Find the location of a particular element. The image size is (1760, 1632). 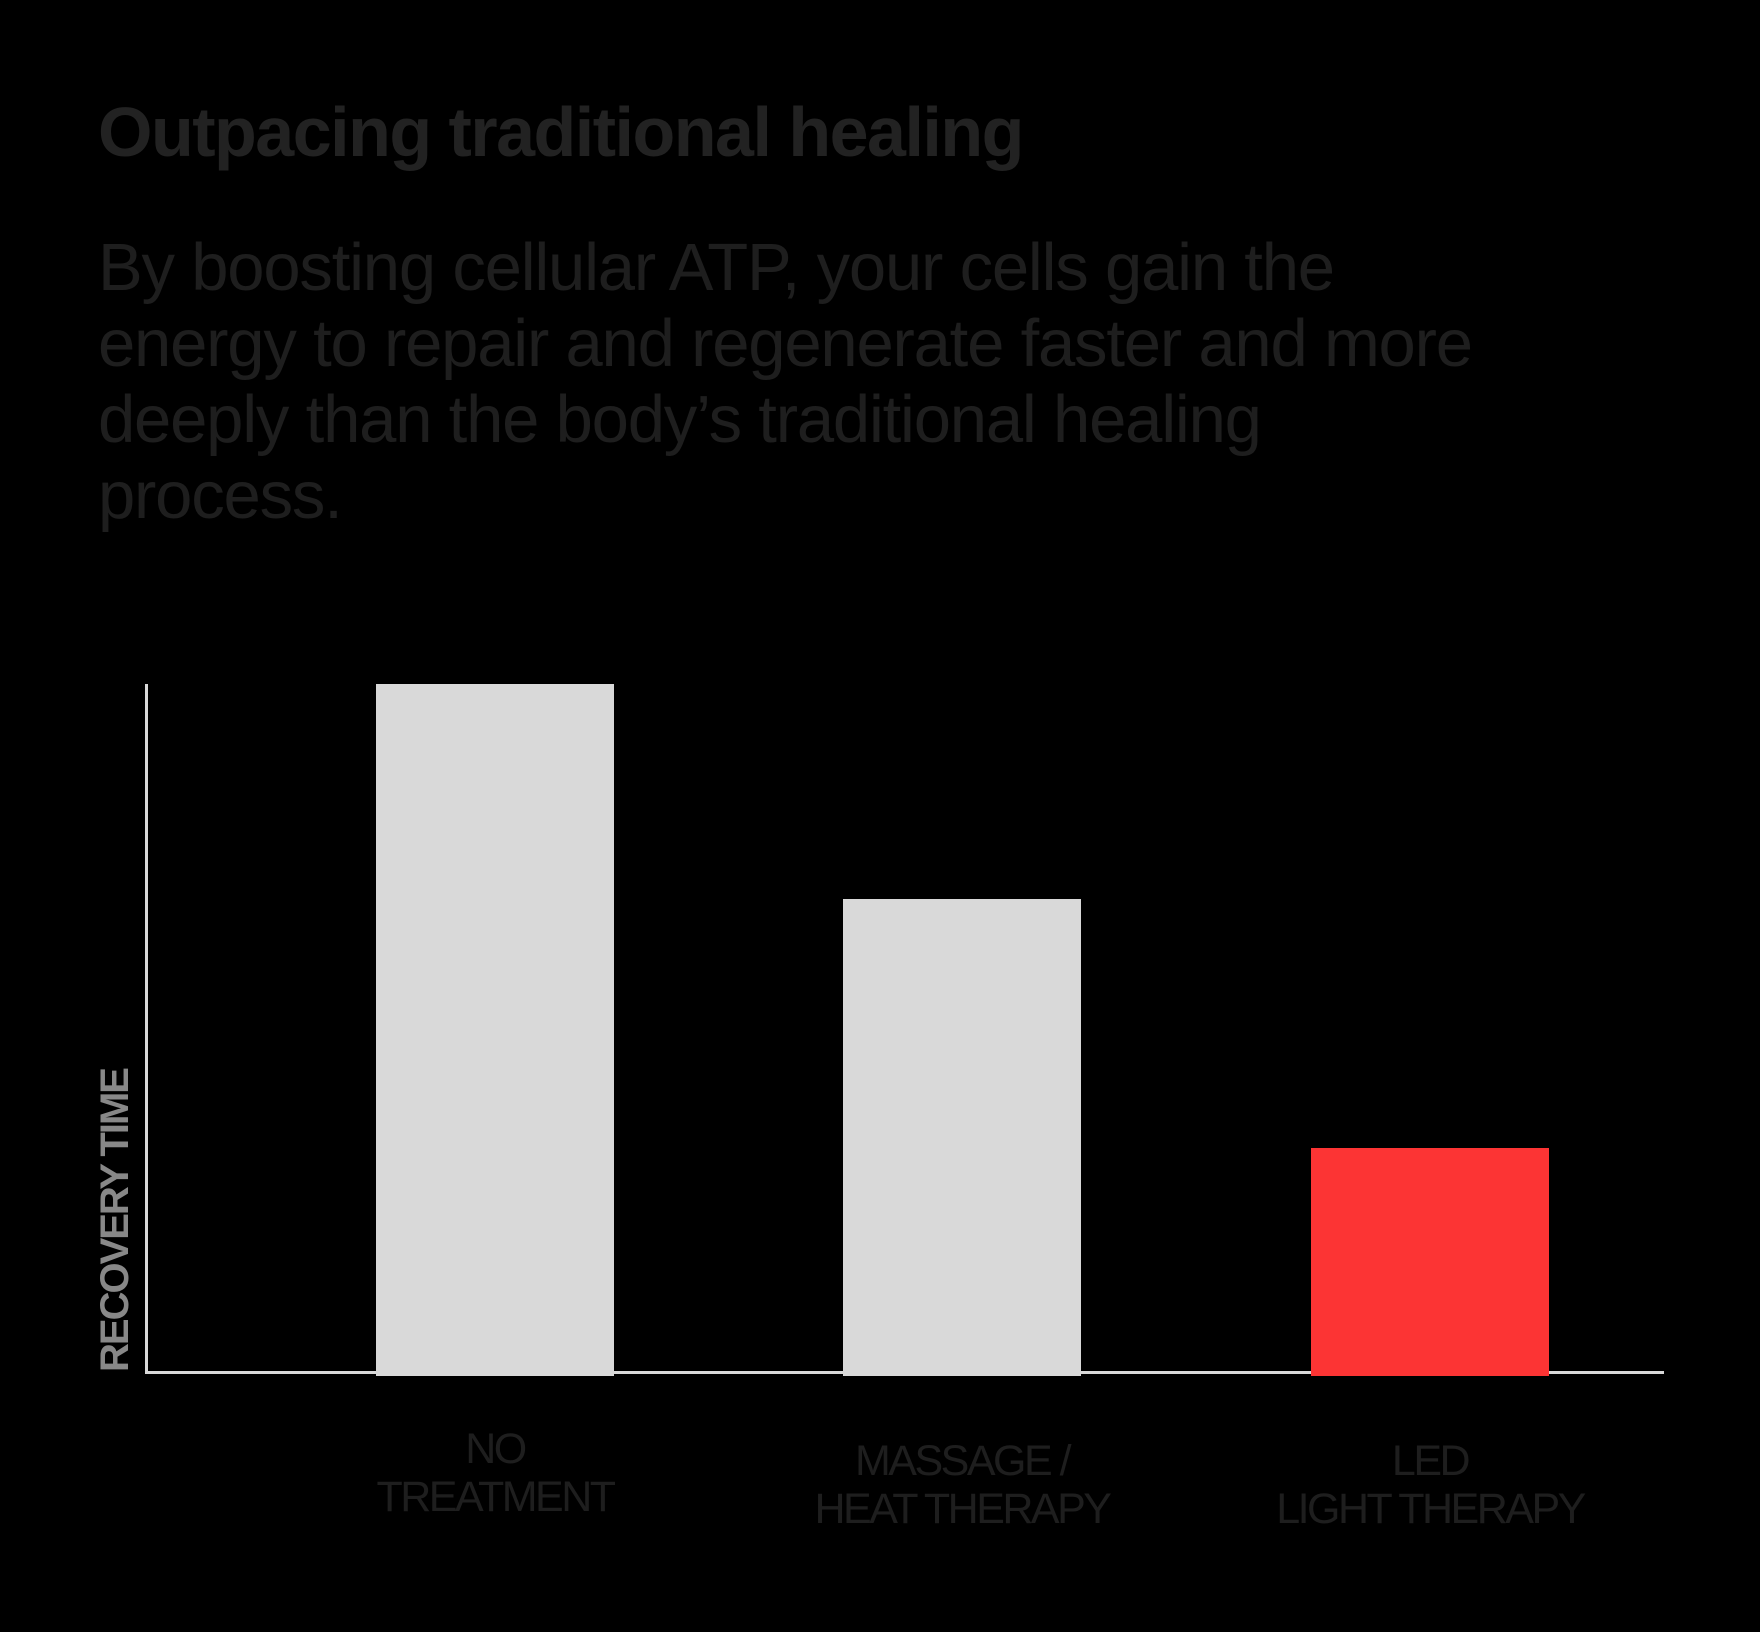

bar-led-light-therapy is located at coordinates (1430, 1262).